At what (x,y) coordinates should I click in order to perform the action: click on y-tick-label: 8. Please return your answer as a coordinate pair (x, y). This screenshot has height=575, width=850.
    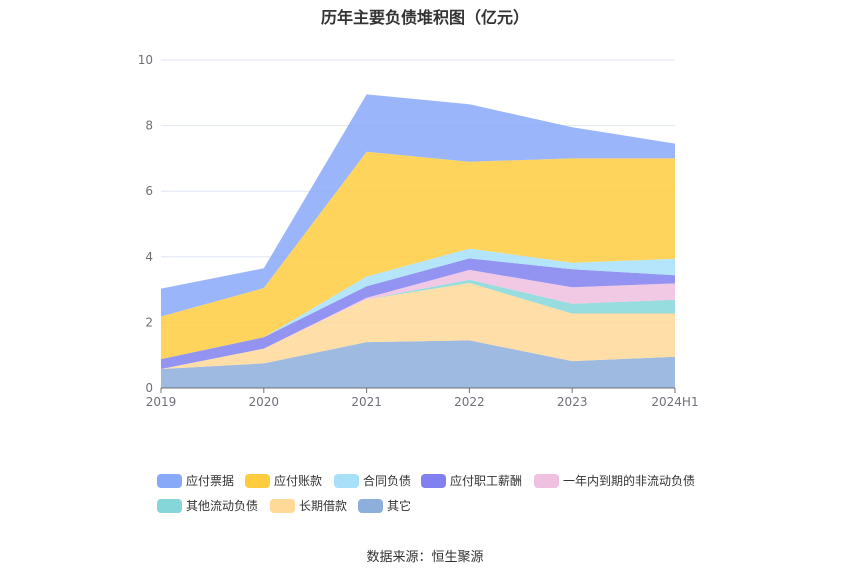
    Looking at the image, I should click on (149, 126).